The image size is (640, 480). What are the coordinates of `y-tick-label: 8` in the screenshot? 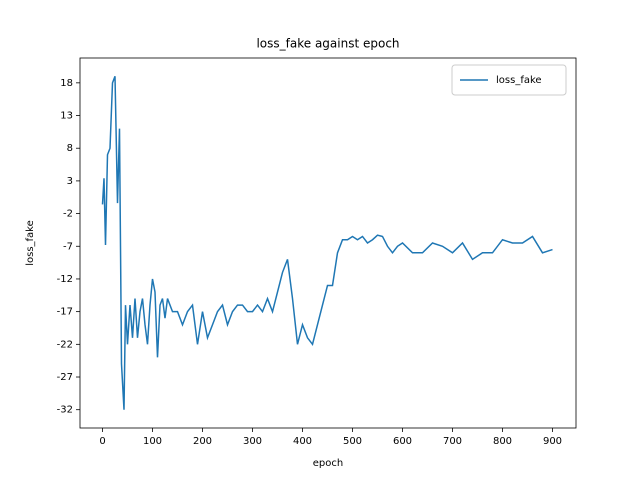 It's located at (70, 148).